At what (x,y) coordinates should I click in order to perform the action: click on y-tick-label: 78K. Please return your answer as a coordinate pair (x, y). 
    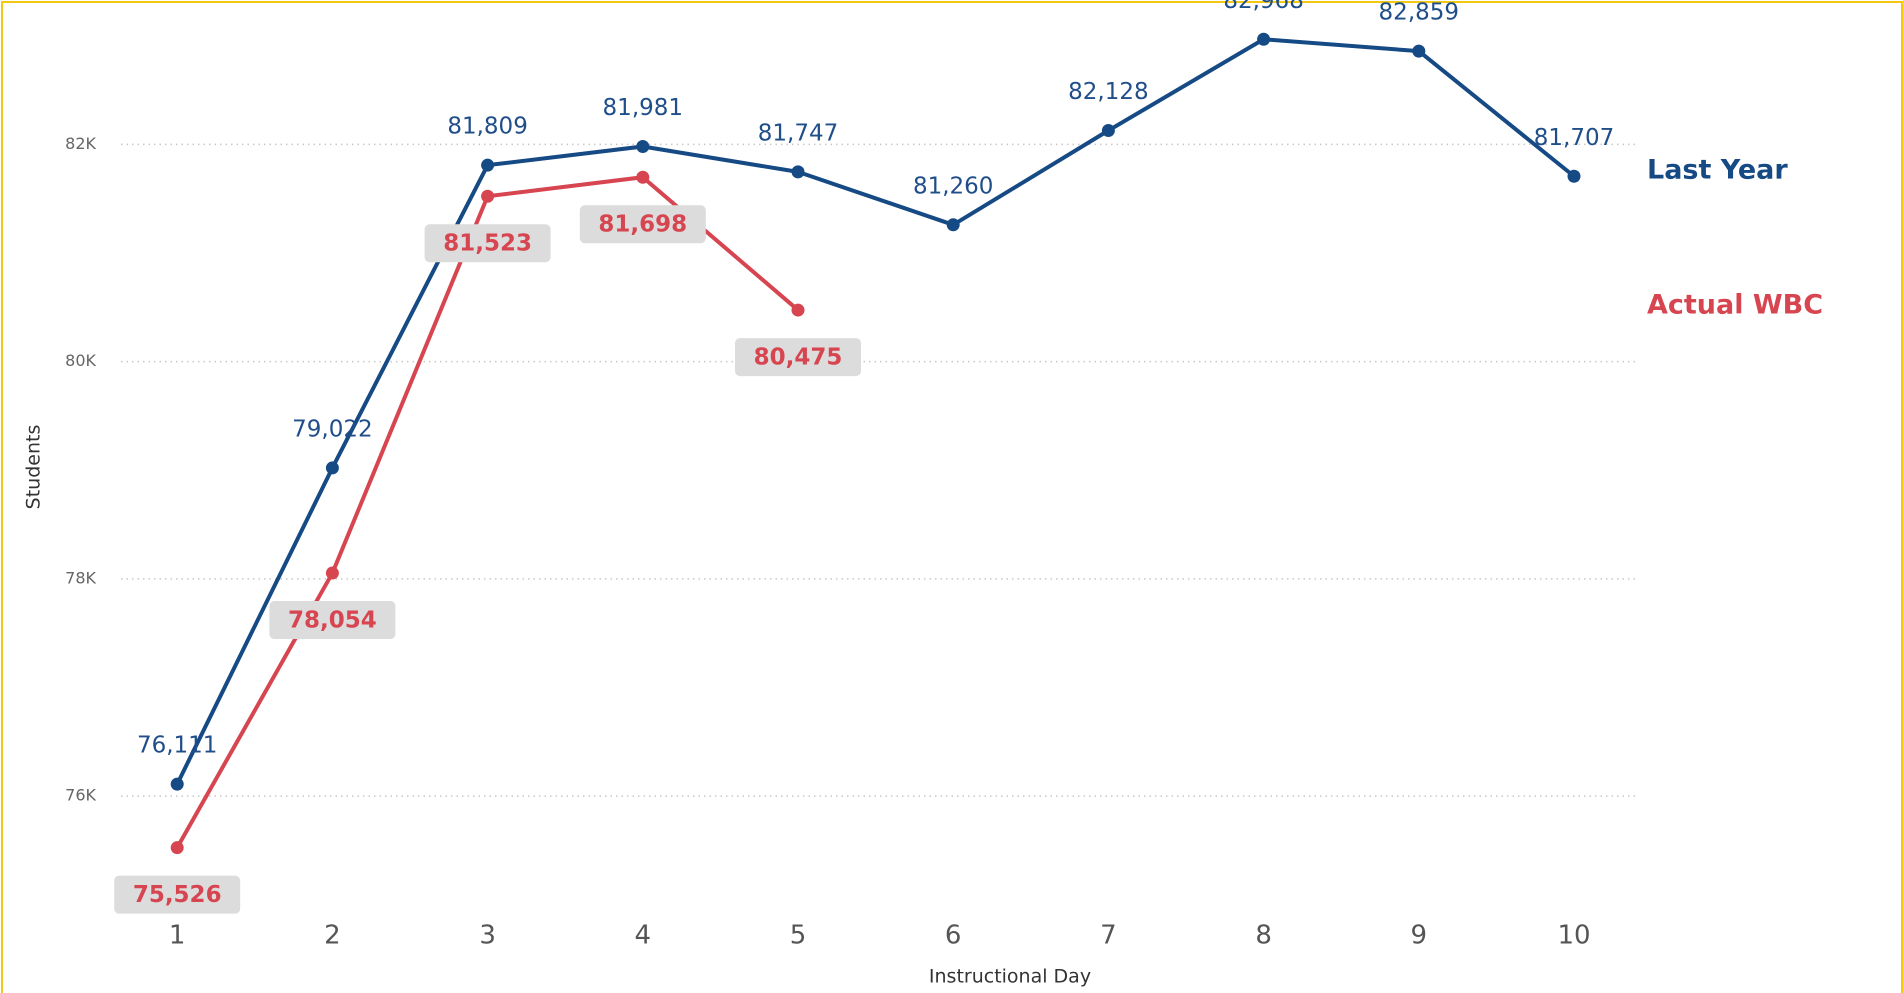
    Looking at the image, I should click on (80, 577).